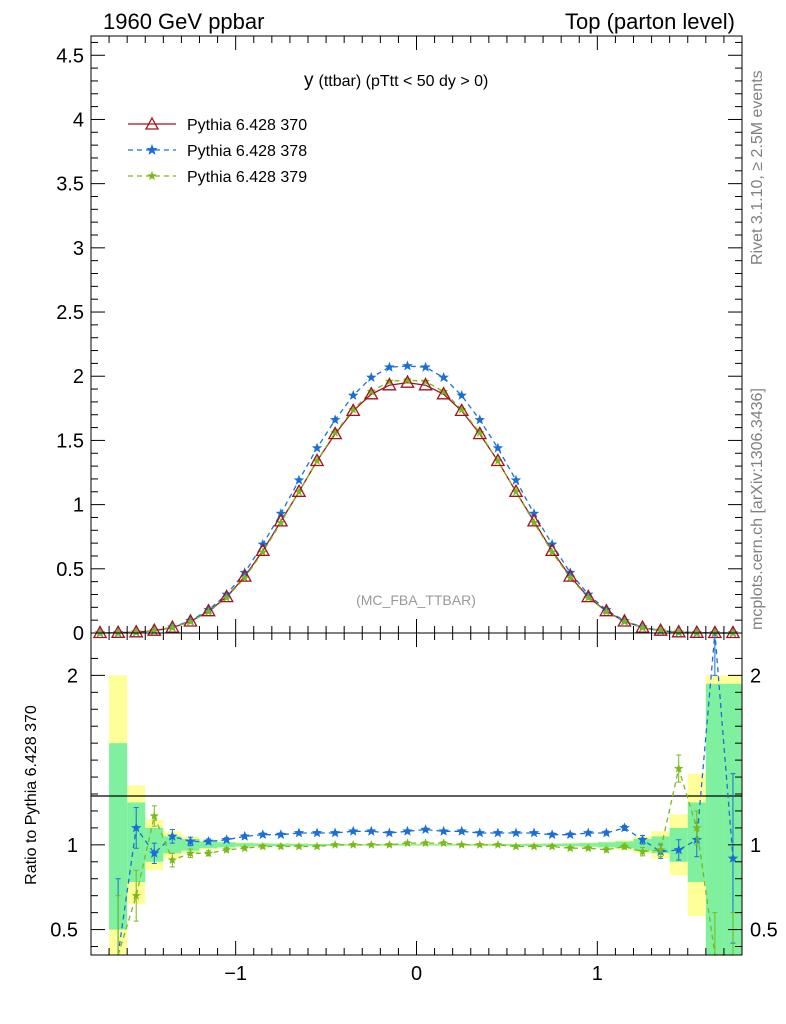 This screenshot has width=786, height=1024. I want to click on main-ytick-label: 1, so click(78, 506).